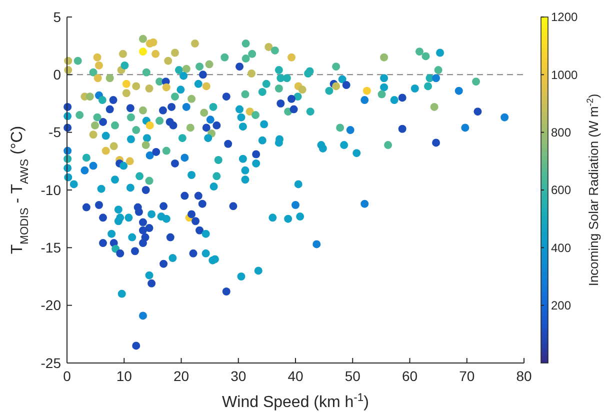  Describe the element at coordinates (181, 376) in the screenshot. I see `x-tick-label: 20` at that location.